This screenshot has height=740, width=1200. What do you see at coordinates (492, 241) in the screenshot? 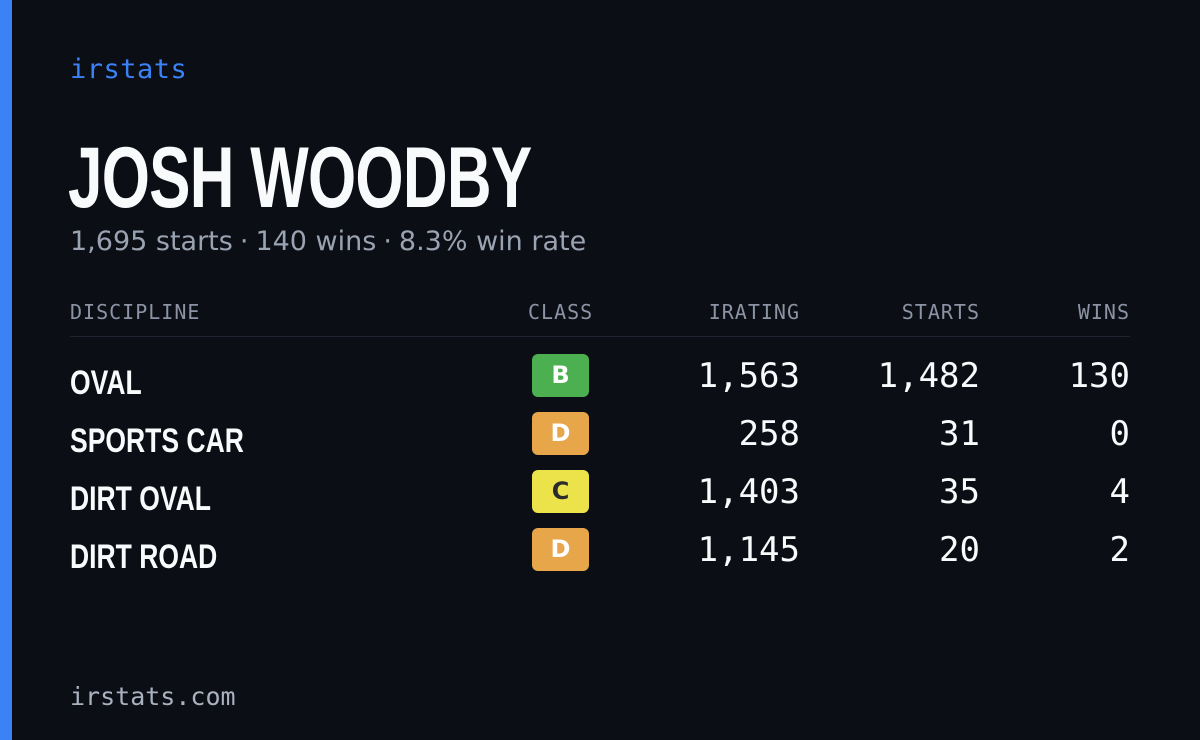
I see `summary-win-rate: 8.3% win rate` at bounding box center [492, 241].